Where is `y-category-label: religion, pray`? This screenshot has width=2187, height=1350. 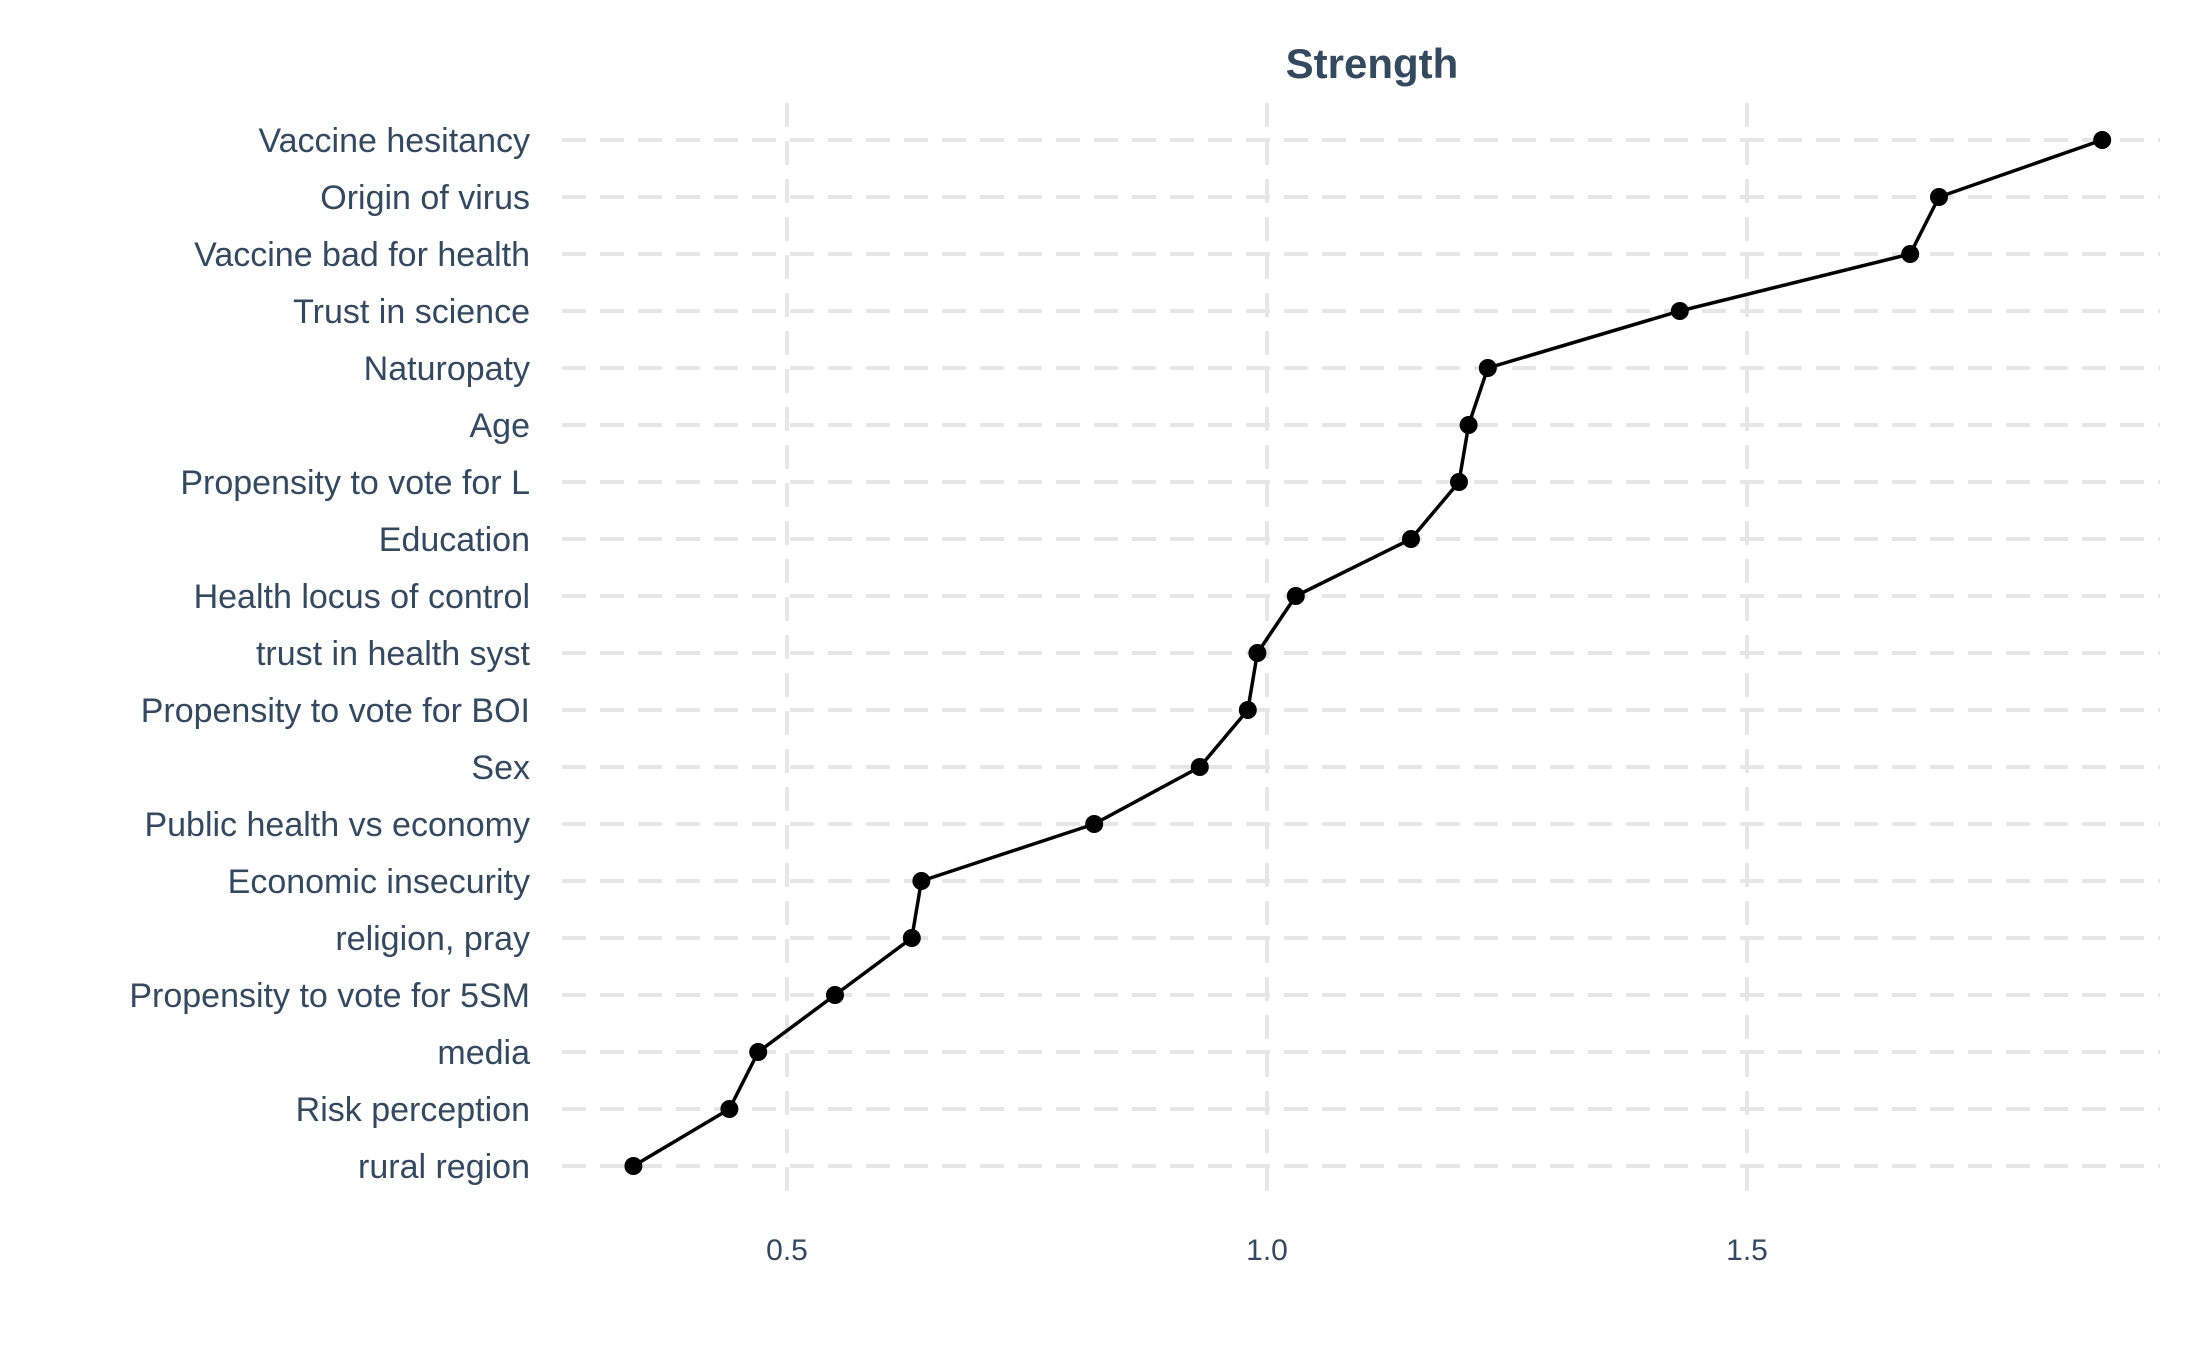
y-category-label: religion, pray is located at coordinates (432, 939).